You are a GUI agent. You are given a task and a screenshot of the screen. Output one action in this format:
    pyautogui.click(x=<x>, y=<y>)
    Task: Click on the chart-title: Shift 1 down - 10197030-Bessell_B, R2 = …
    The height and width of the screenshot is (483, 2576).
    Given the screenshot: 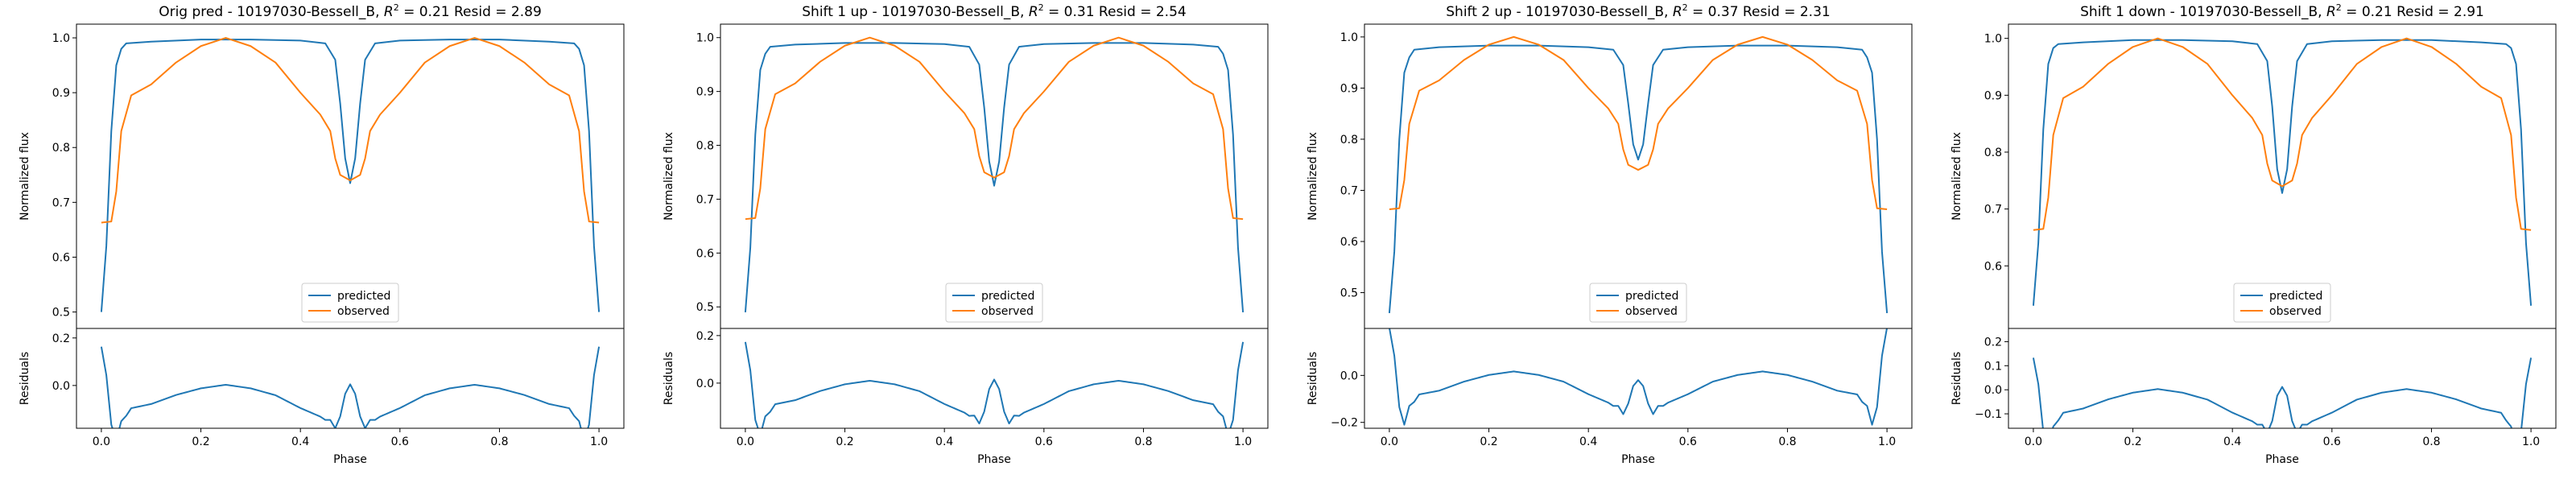 What is the action you would take?
    pyautogui.click(x=2282, y=11)
    